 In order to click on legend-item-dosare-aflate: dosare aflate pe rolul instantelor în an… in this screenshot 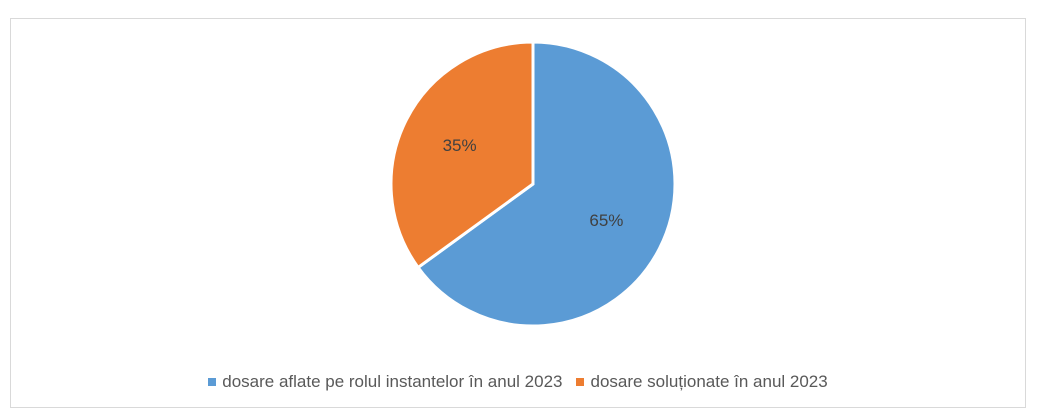, I will do `click(385, 382)`.